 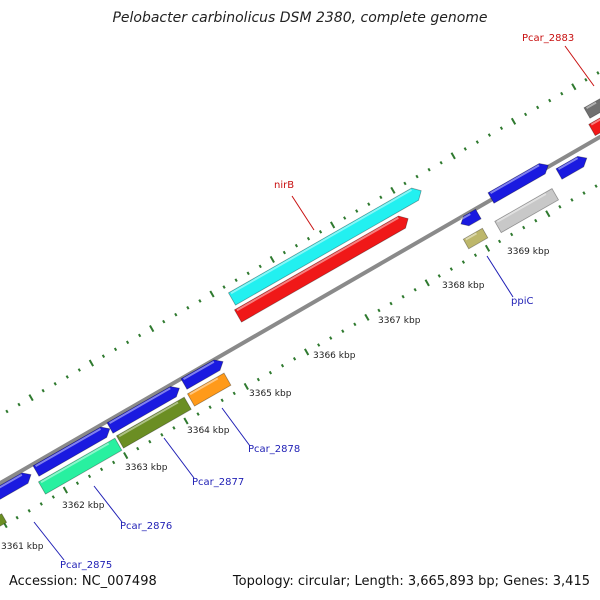 What do you see at coordinates (471, 217) in the screenshot?
I see `gene-blue-ppic` at bounding box center [471, 217].